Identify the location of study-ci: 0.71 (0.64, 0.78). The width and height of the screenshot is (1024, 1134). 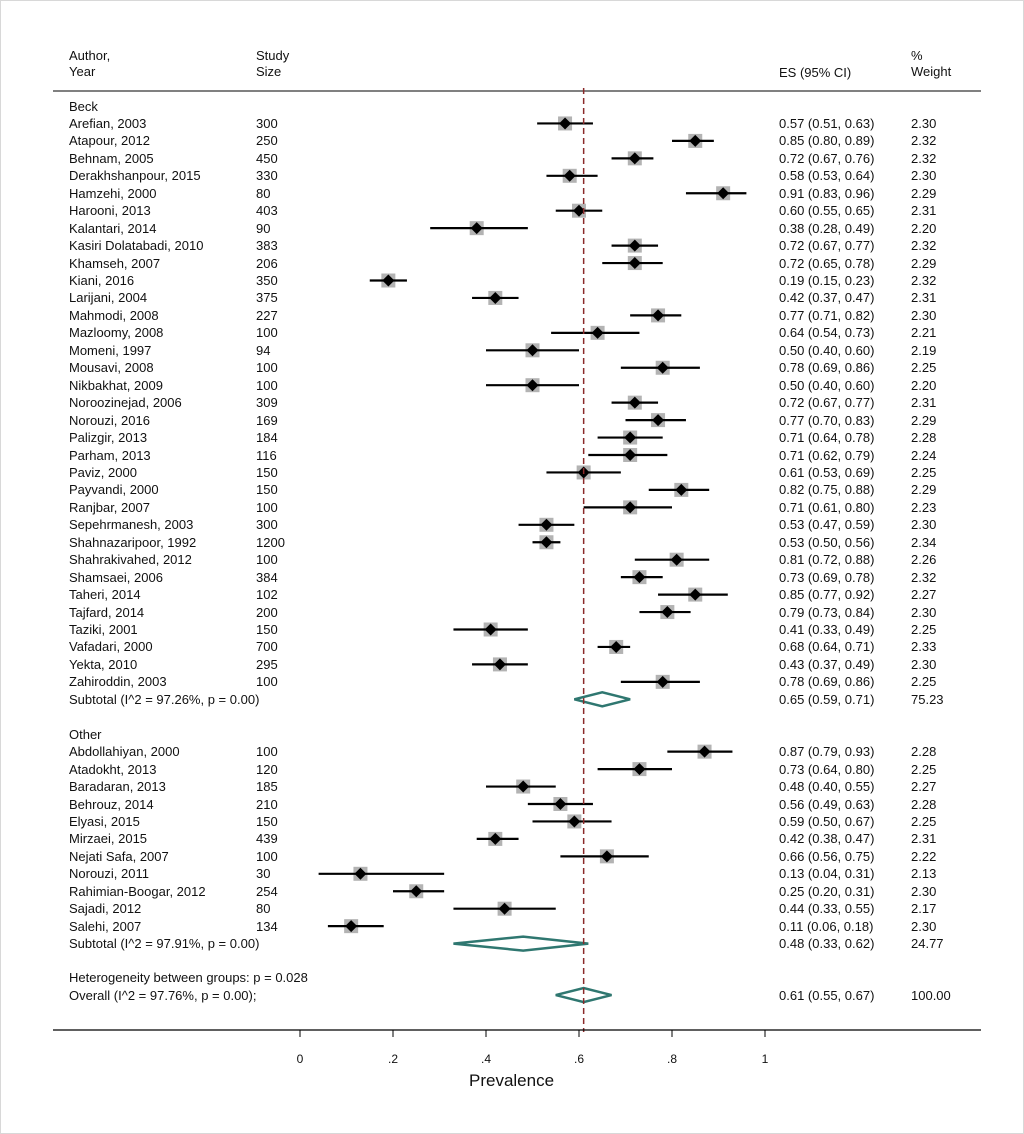
(827, 438).